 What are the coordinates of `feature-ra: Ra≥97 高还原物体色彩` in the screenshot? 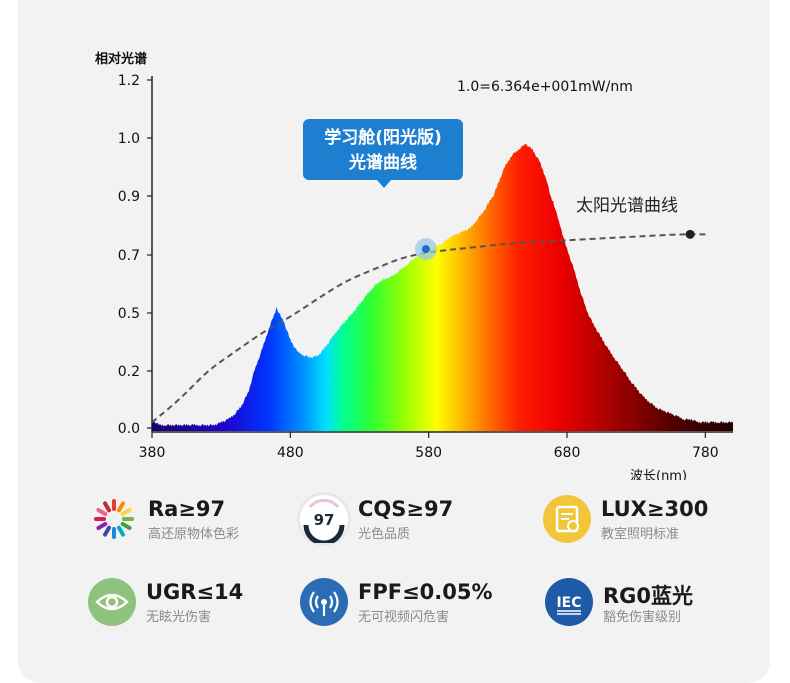 It's located at (205, 525).